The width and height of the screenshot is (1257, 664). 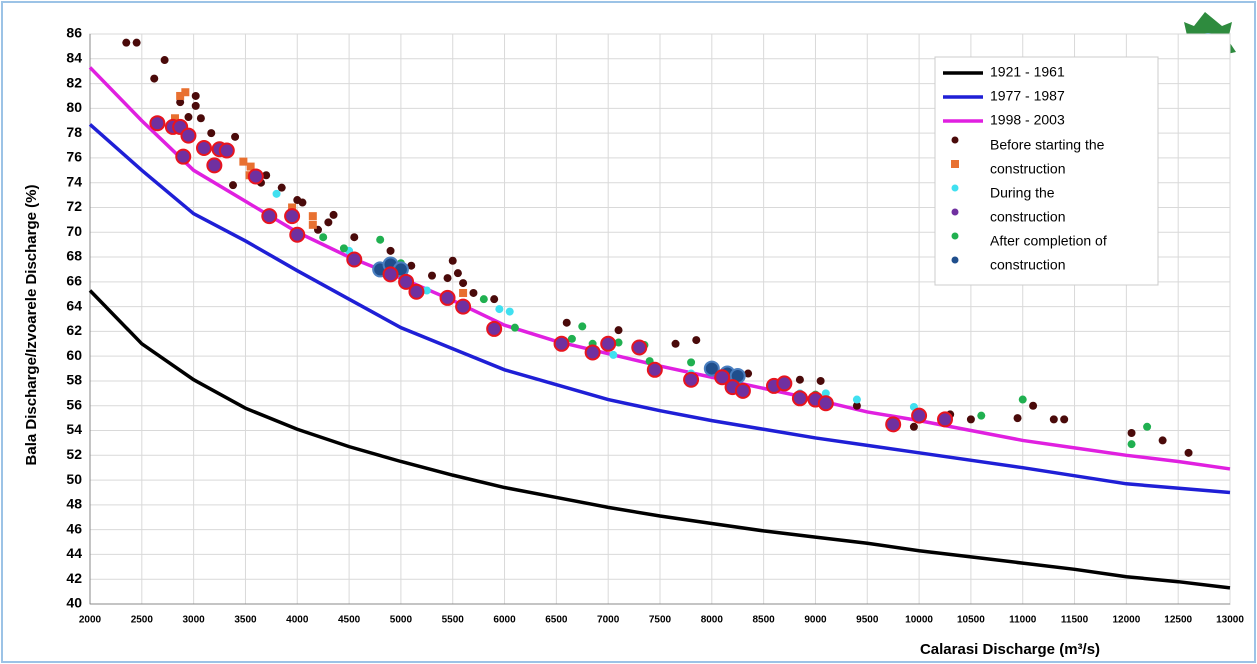 I want to click on x-tick-label: 4000, so click(x=297, y=620).